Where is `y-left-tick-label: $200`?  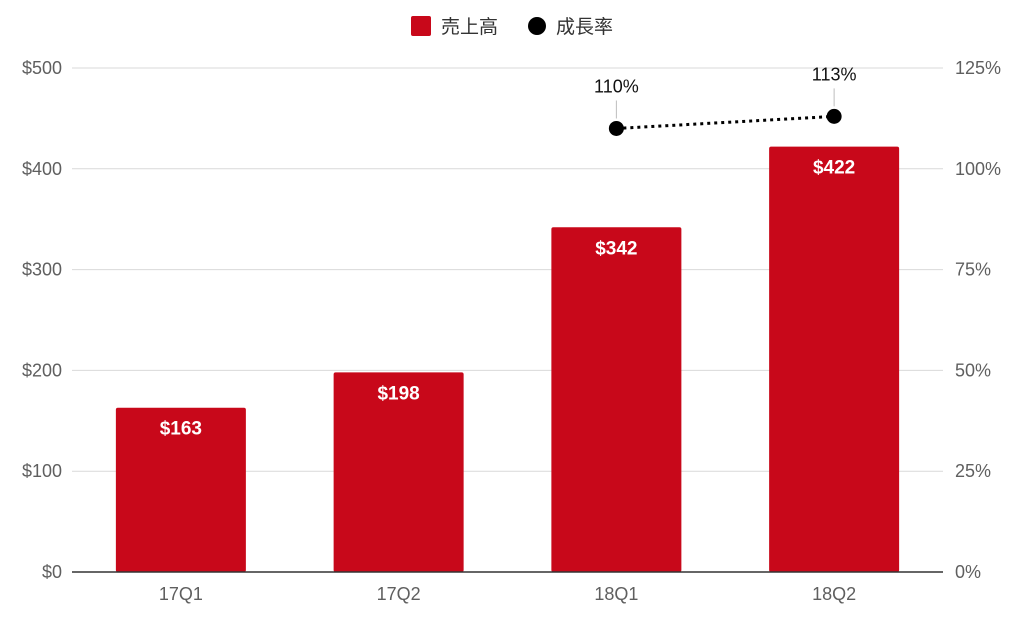
y-left-tick-label: $200 is located at coordinates (42, 370).